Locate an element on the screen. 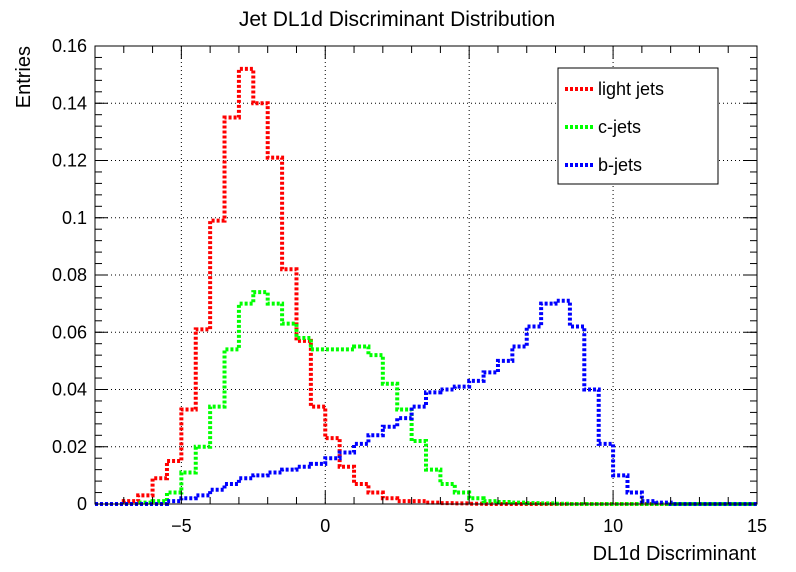 The width and height of the screenshot is (796, 572). x-tick-label: 5 is located at coordinates (469, 526).